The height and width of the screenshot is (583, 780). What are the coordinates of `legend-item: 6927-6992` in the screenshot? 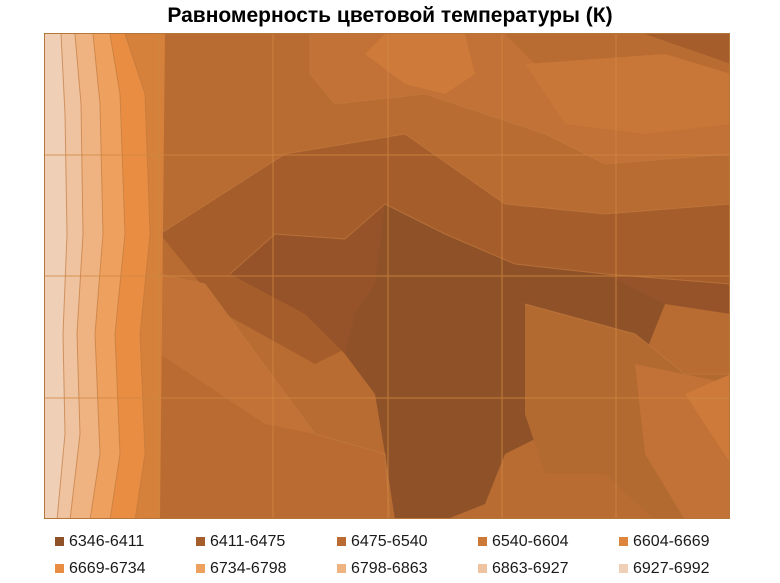 It's located at (689, 569).